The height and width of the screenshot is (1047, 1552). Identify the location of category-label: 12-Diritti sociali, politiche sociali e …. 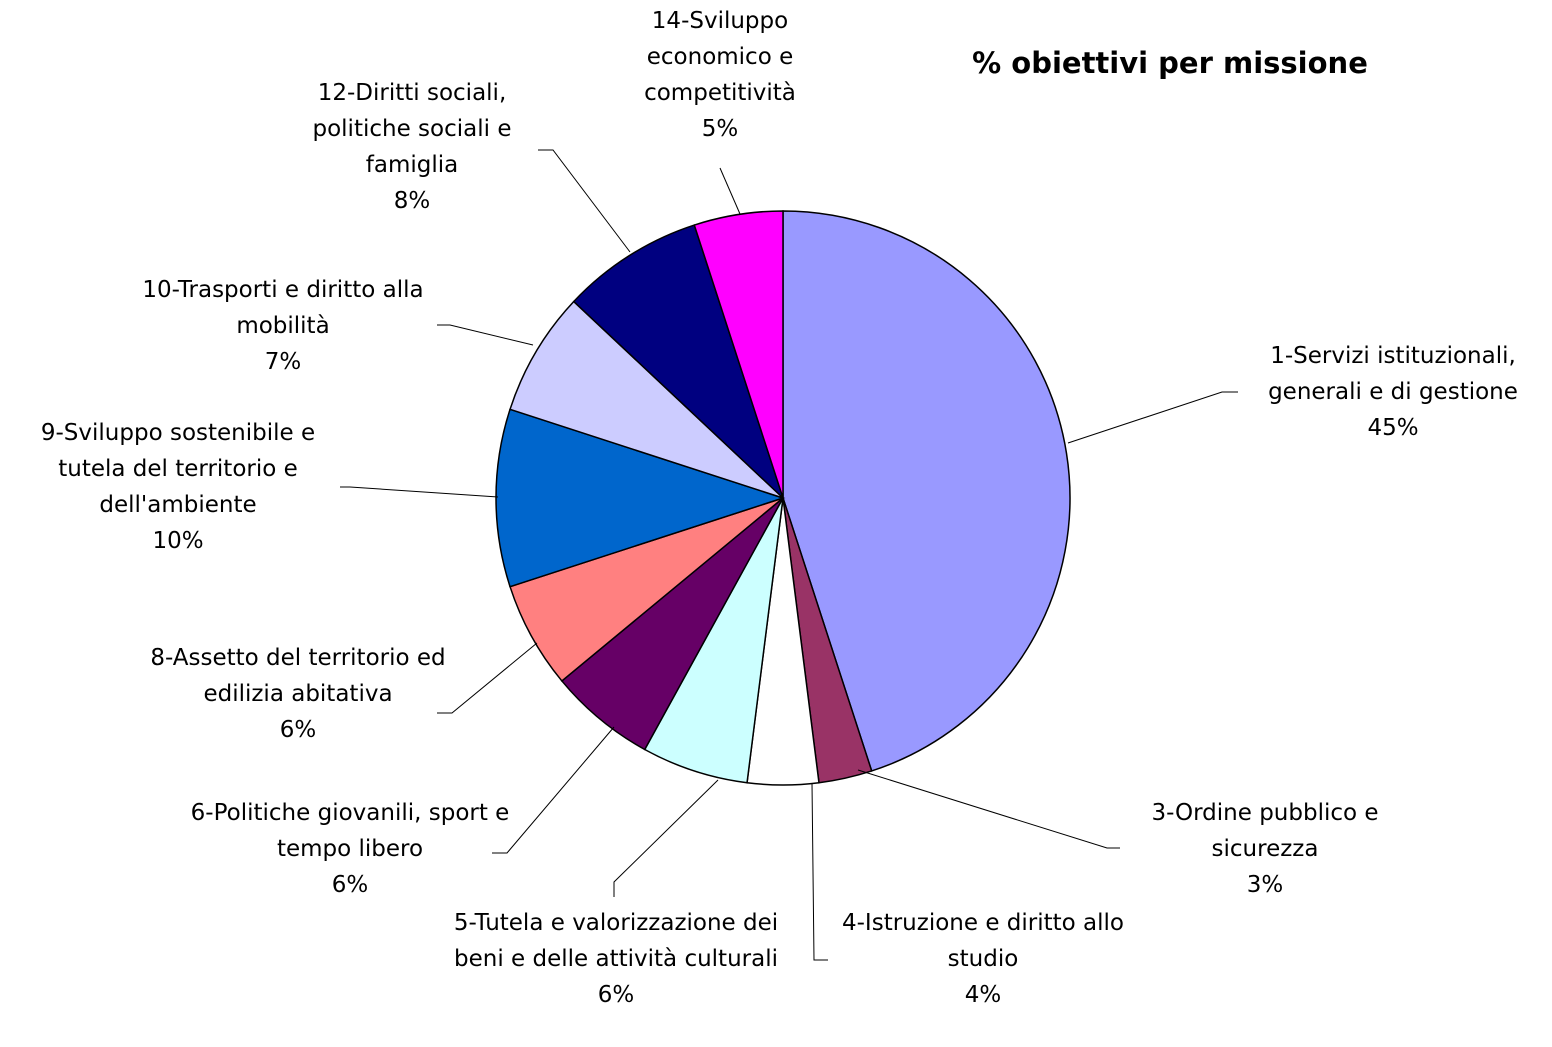
(412, 129).